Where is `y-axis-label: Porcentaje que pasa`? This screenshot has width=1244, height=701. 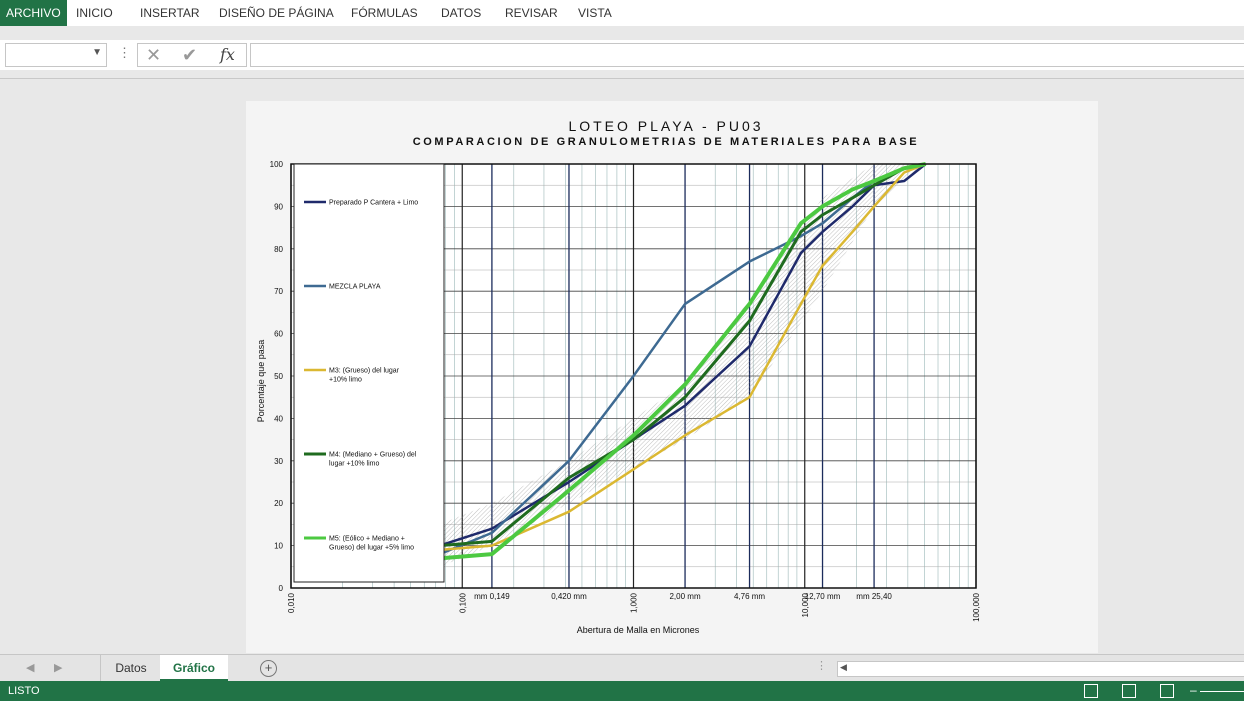 y-axis-label: Porcentaje que pasa is located at coordinates (261, 381).